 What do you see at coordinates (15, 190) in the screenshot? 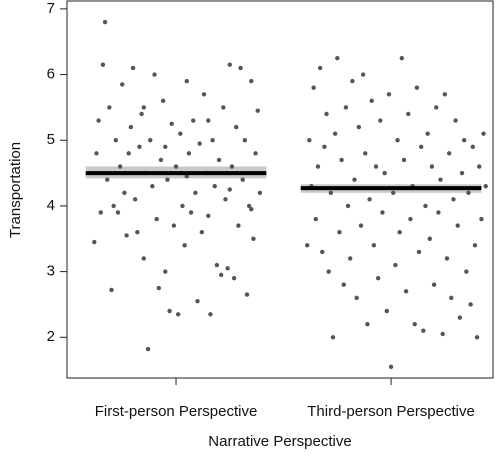
I see `y-axis-label: Transportation` at bounding box center [15, 190].